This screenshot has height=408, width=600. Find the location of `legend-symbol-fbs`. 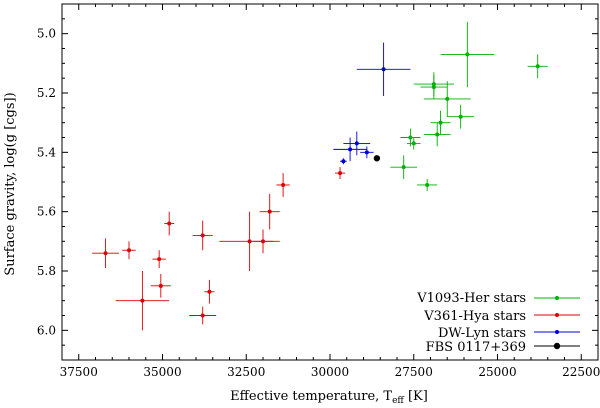

legend-symbol-fbs is located at coordinates (557, 346).